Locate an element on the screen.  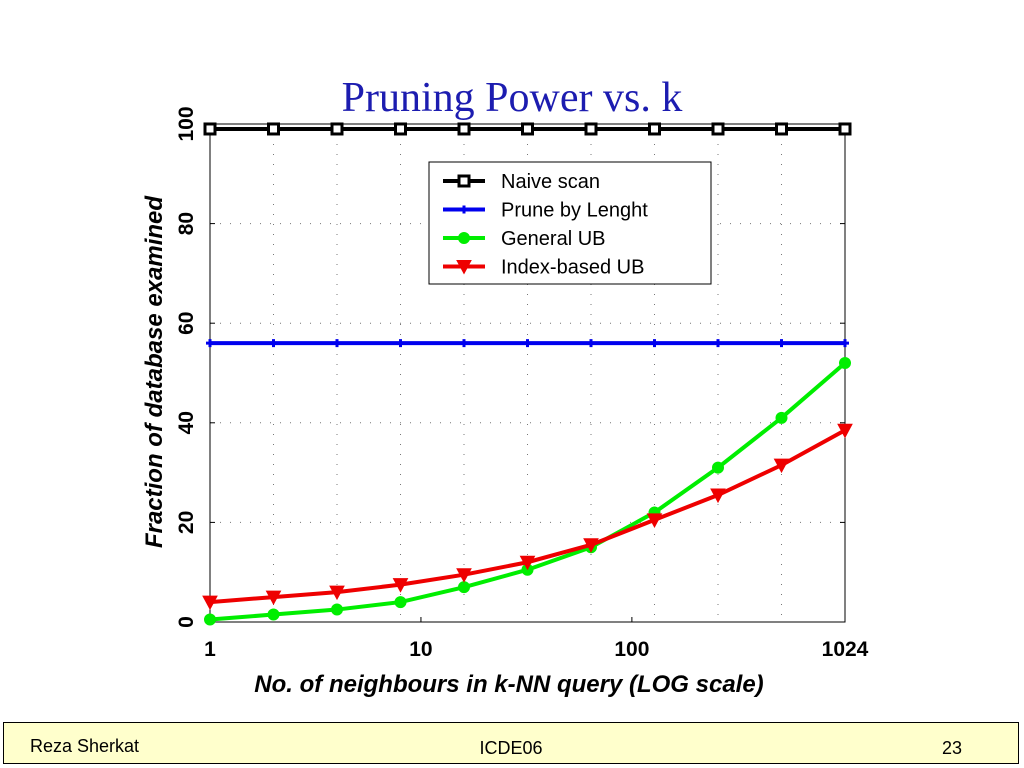
footer-page-number: 23 is located at coordinates (951, 748).